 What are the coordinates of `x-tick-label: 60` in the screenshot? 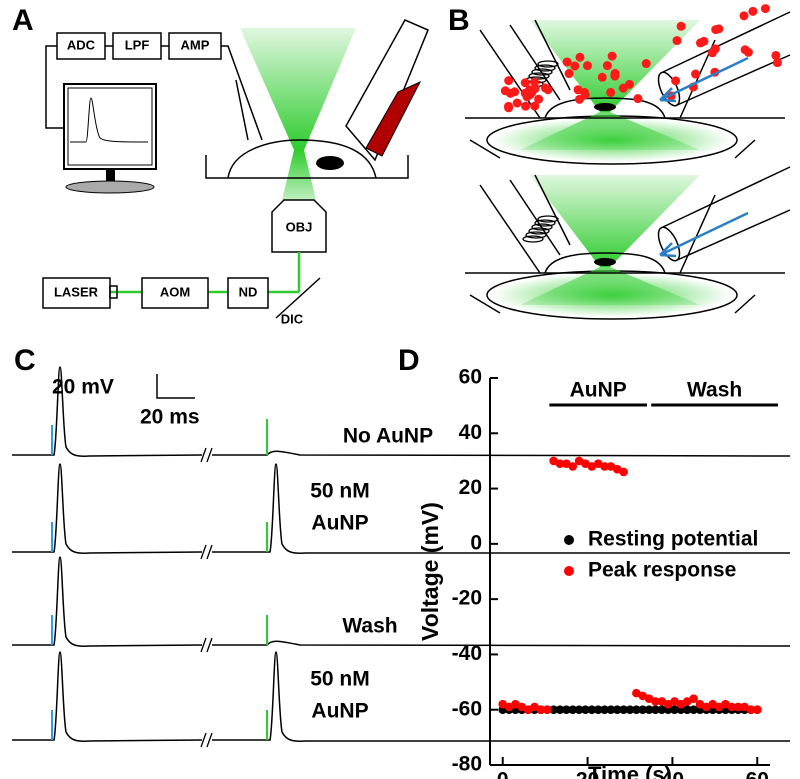 It's located at (757, 774).